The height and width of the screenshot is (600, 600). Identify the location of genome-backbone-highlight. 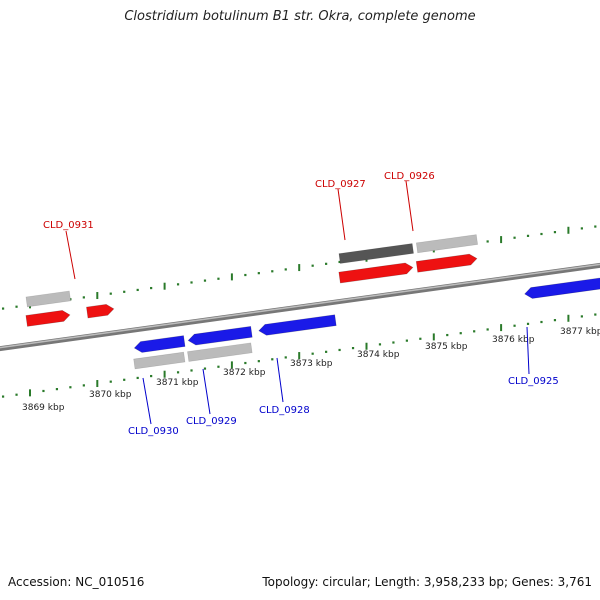
(300, 306).